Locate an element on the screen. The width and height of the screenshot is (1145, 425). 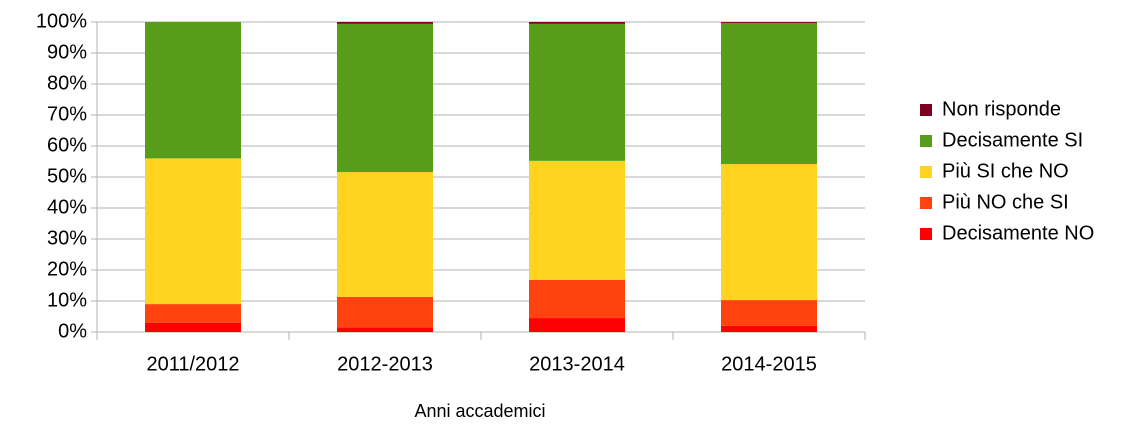
legend-label: Più NO che SI is located at coordinates (1005, 202).